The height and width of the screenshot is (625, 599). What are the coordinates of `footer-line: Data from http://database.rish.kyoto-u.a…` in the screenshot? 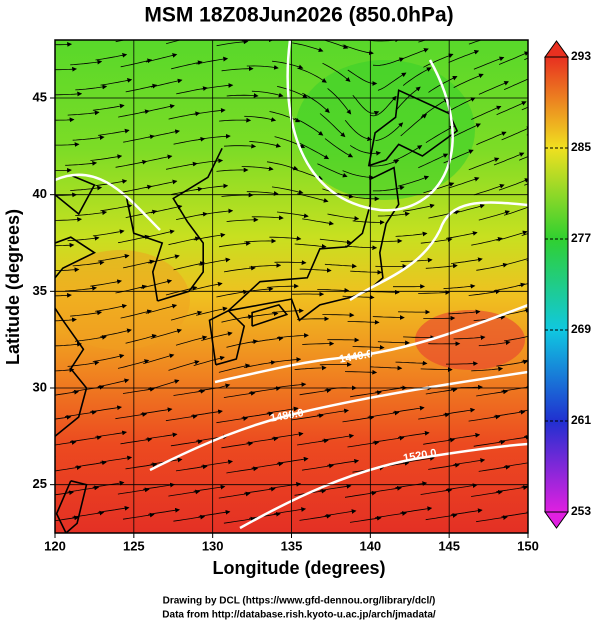 It's located at (299, 615).